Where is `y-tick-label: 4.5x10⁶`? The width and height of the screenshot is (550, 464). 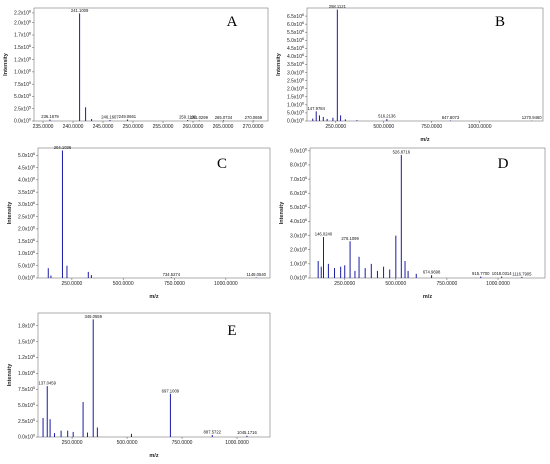 y-tick-label: 4.5x10⁶ is located at coordinates (295, 48).